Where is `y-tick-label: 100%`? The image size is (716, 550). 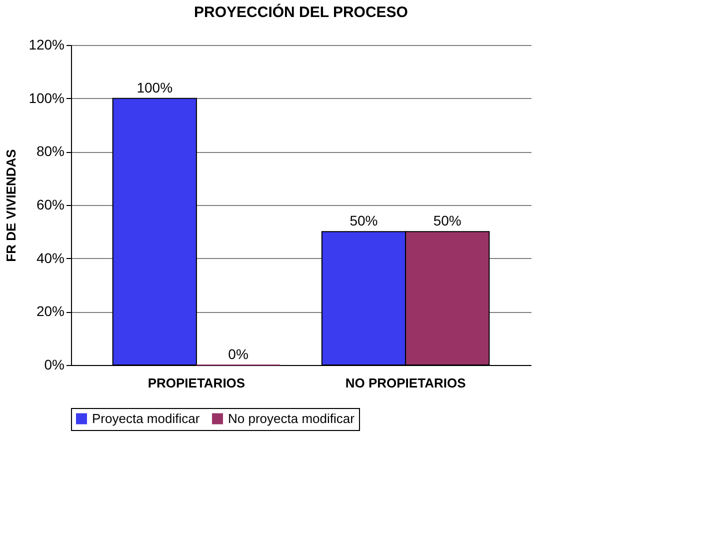 y-tick-label: 100% is located at coordinates (46, 98).